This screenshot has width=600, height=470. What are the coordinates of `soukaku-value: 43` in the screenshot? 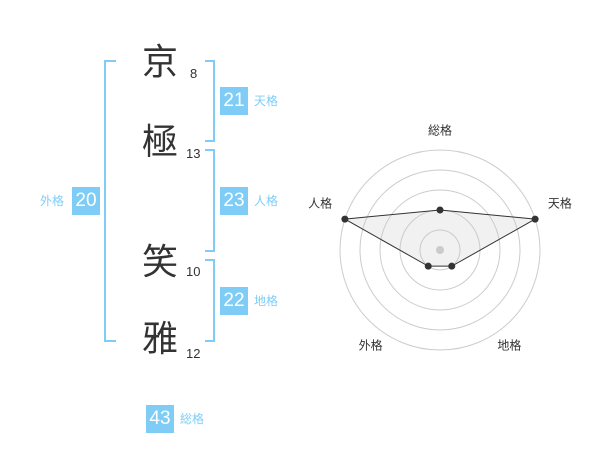 It's located at (160, 419).